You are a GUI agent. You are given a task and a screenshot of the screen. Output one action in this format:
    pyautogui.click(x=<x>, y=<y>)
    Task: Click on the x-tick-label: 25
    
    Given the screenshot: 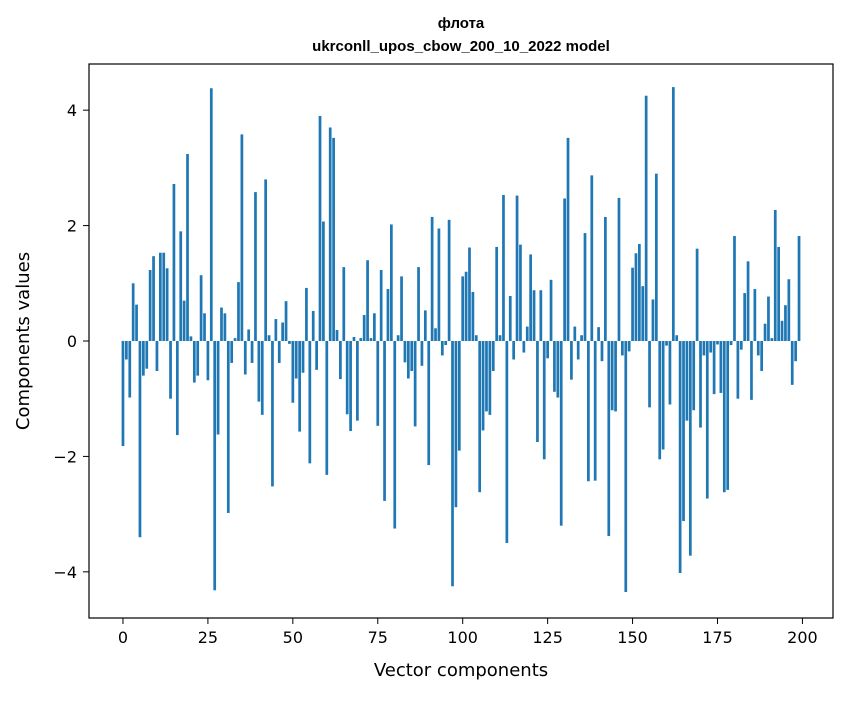 What is the action you would take?
    pyautogui.click(x=208, y=637)
    